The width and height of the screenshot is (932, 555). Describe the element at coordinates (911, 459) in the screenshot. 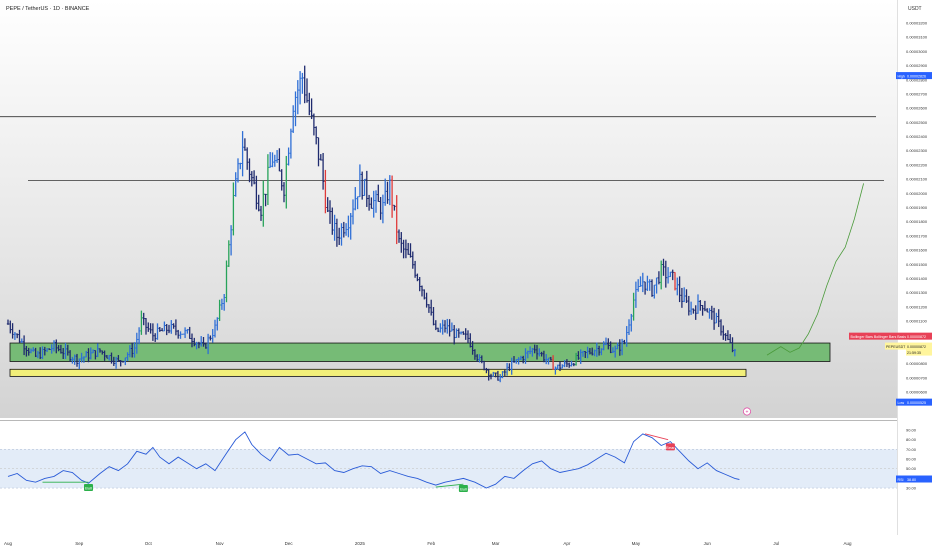

I see `rsi-tick-label: 60.00` at that location.